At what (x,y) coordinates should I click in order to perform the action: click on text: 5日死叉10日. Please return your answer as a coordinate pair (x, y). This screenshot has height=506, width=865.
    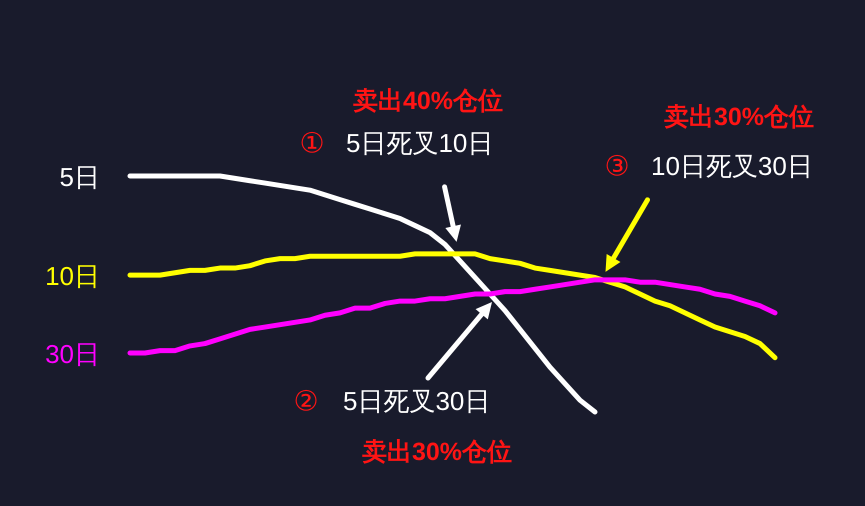
    Looking at the image, I should click on (420, 143).